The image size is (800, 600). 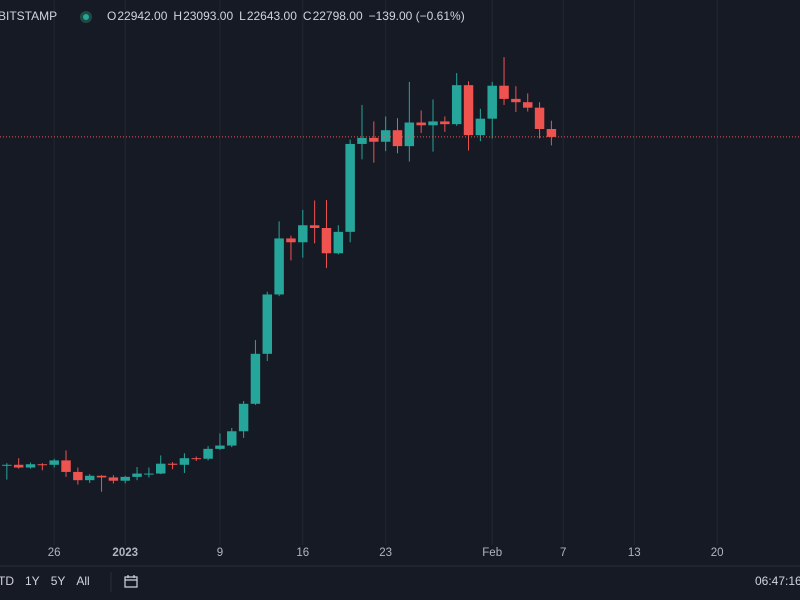 What do you see at coordinates (777, 581) in the screenshot?
I see `clock: 06:47:16` at bounding box center [777, 581].